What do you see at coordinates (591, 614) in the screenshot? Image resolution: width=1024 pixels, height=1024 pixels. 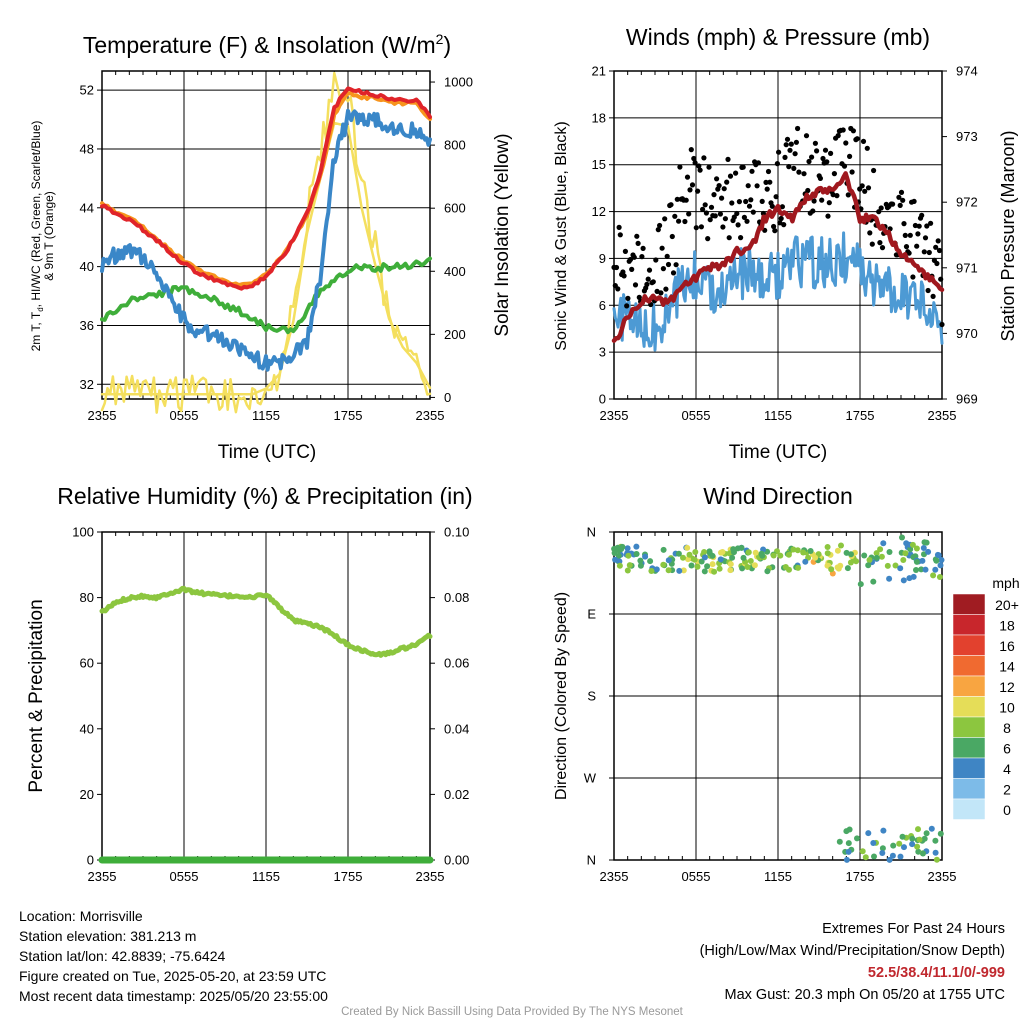 I see `y-tick-label: E` at bounding box center [591, 614].